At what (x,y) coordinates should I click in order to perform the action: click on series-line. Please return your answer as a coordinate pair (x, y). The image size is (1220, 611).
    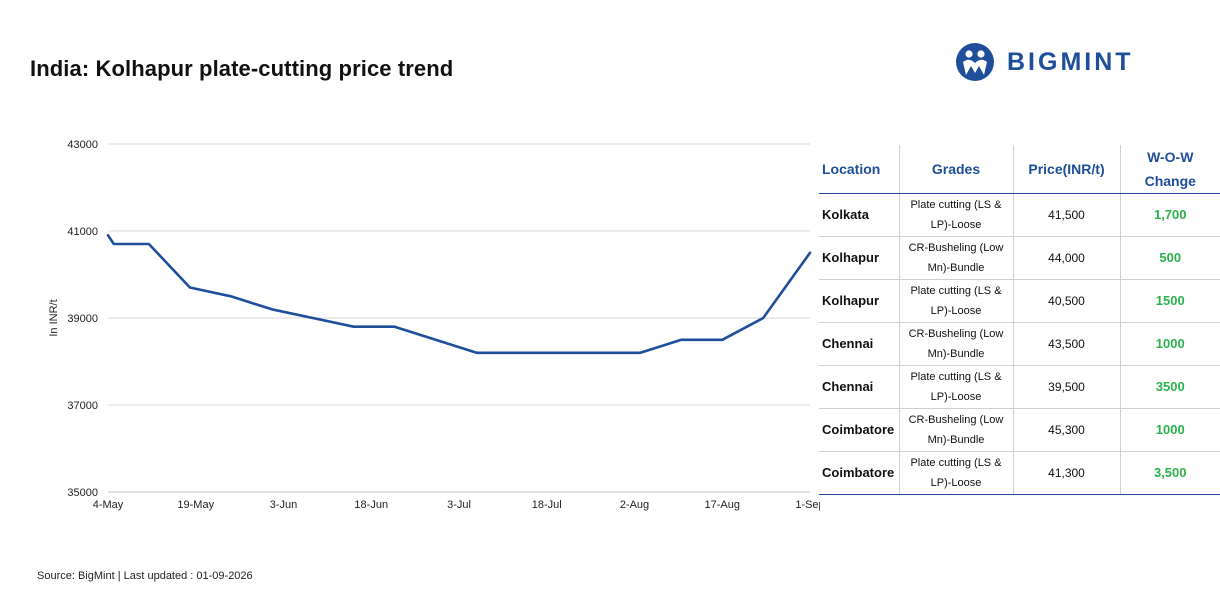
    Looking at the image, I should click on (459, 294).